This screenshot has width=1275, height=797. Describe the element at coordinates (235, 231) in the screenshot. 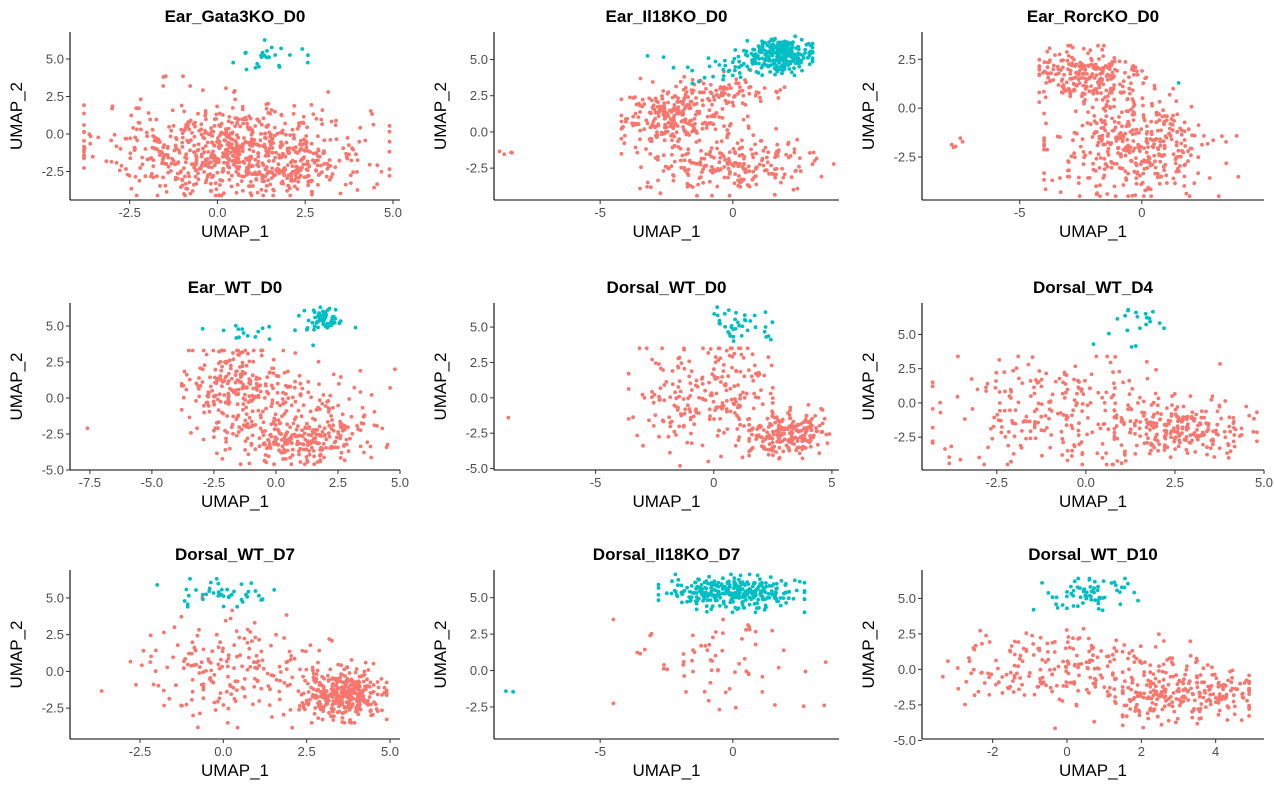

I see `x-axis-title: UMAP_1` at that location.